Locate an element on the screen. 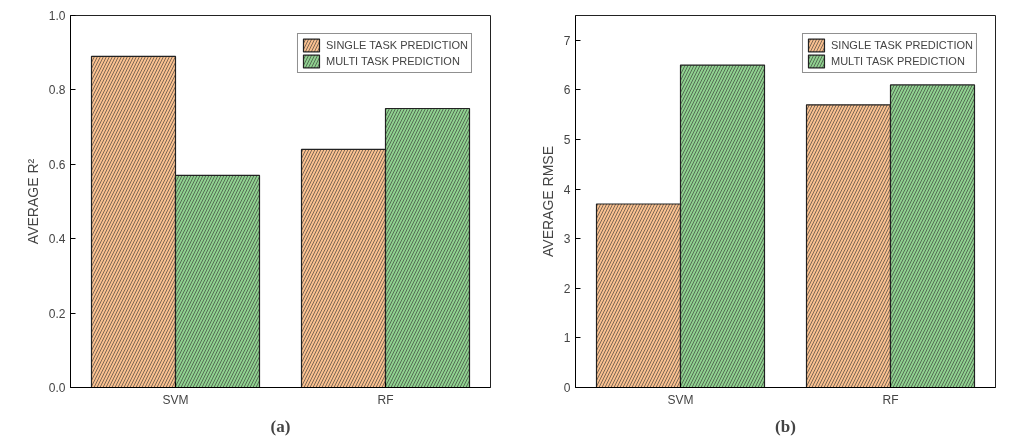  y-tick-label: 3 is located at coordinates (567, 239).